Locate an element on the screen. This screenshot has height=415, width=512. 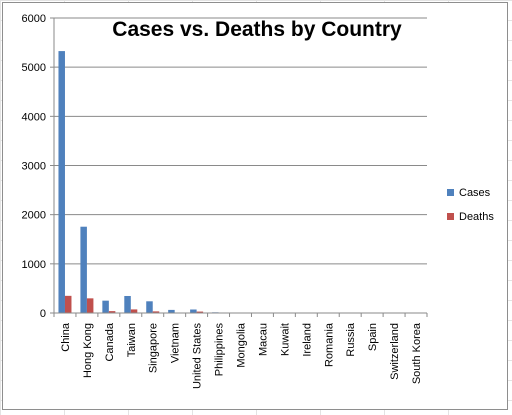
x-tick-label: Mongolia is located at coordinates (242, 345).